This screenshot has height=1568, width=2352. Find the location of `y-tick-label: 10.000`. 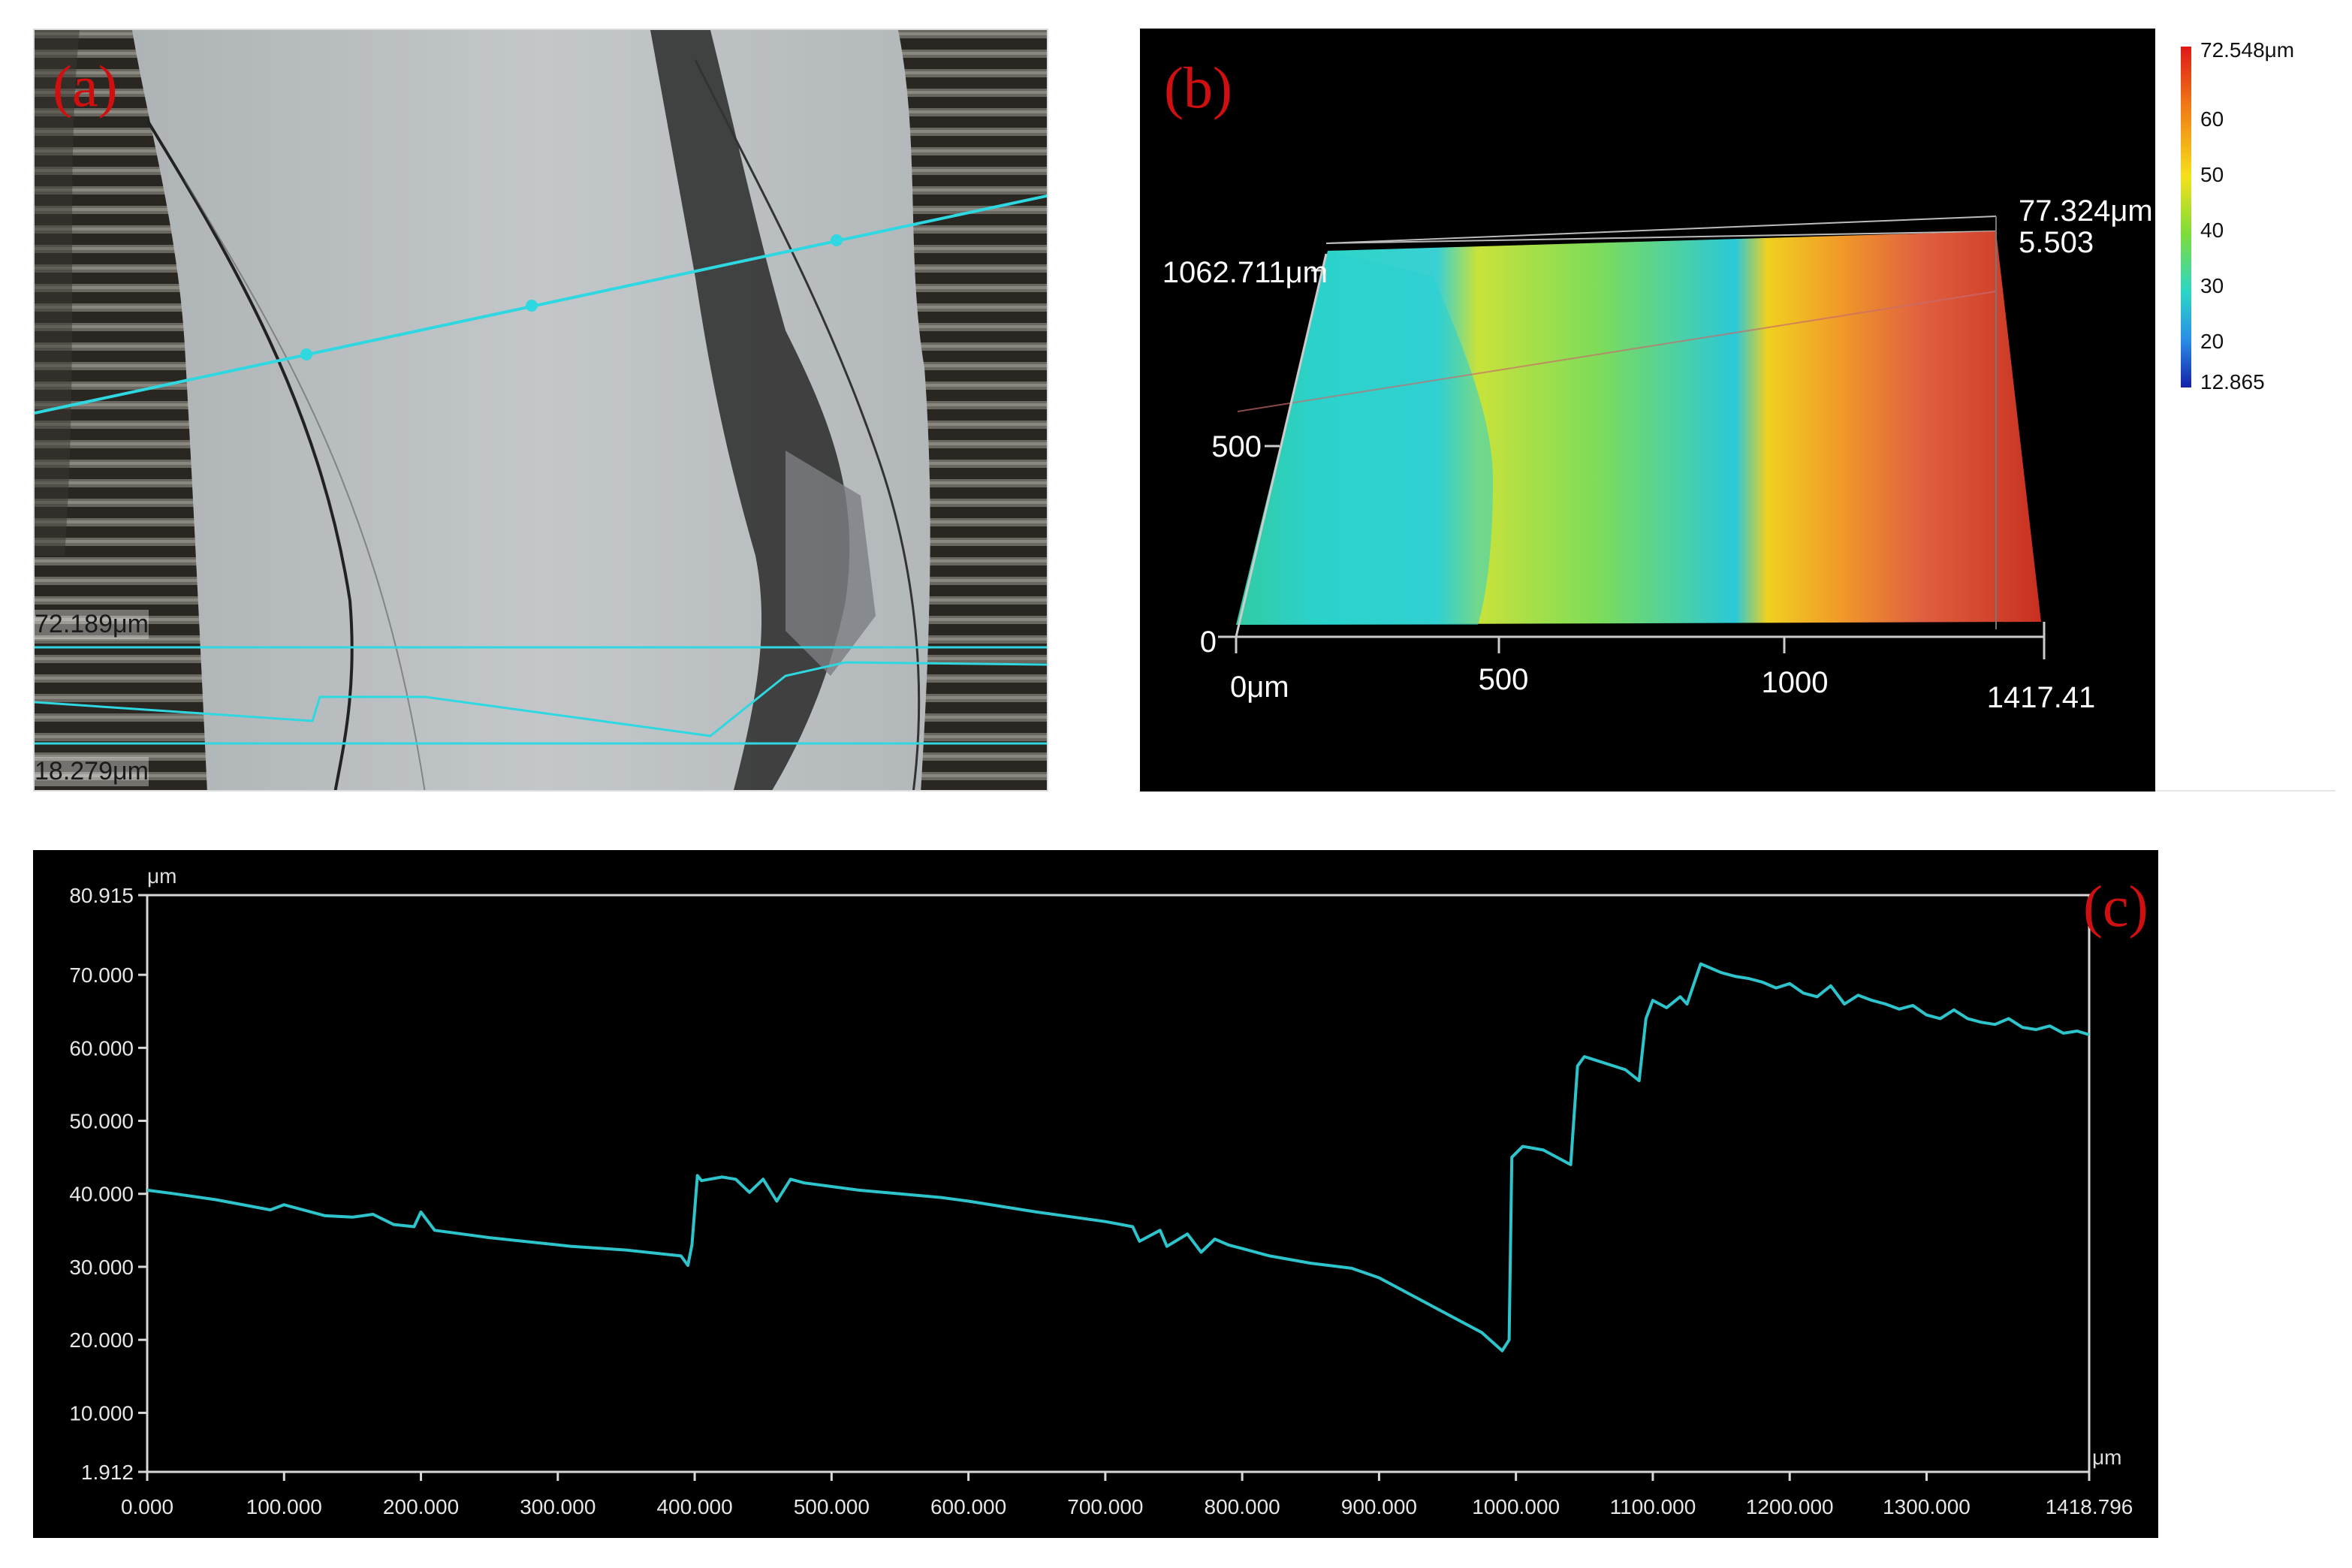

y-tick-label: 10.000 is located at coordinates (102, 1413).